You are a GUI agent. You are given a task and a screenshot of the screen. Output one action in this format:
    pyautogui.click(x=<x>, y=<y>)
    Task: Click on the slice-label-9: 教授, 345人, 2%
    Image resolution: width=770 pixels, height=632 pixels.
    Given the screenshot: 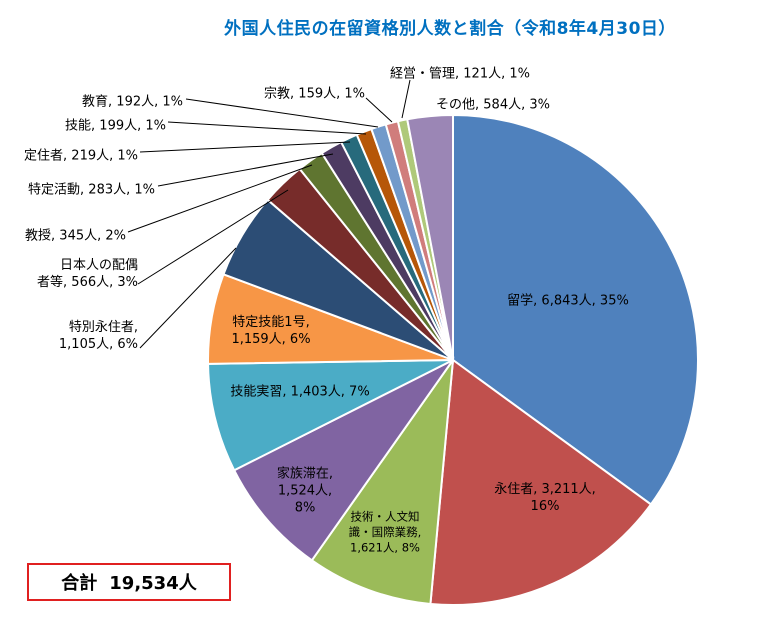 What is the action you would take?
    pyautogui.click(x=75, y=236)
    